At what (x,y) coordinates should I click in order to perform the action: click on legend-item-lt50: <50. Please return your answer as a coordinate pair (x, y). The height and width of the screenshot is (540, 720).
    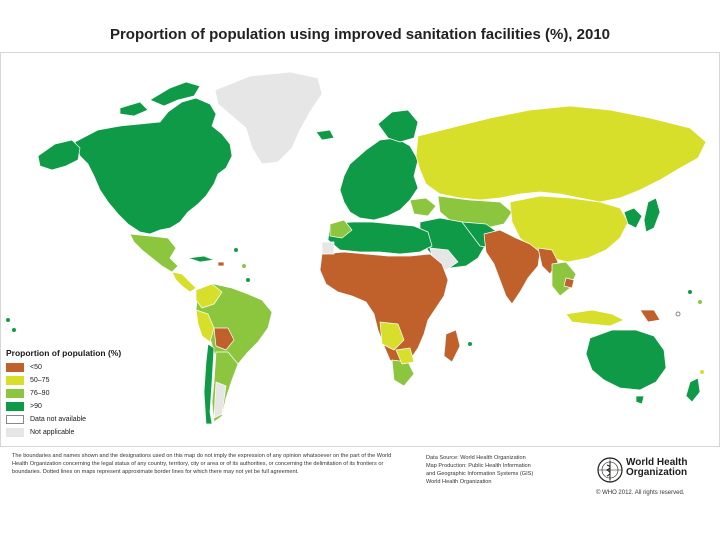
    Looking at the image, I should click on (81, 367).